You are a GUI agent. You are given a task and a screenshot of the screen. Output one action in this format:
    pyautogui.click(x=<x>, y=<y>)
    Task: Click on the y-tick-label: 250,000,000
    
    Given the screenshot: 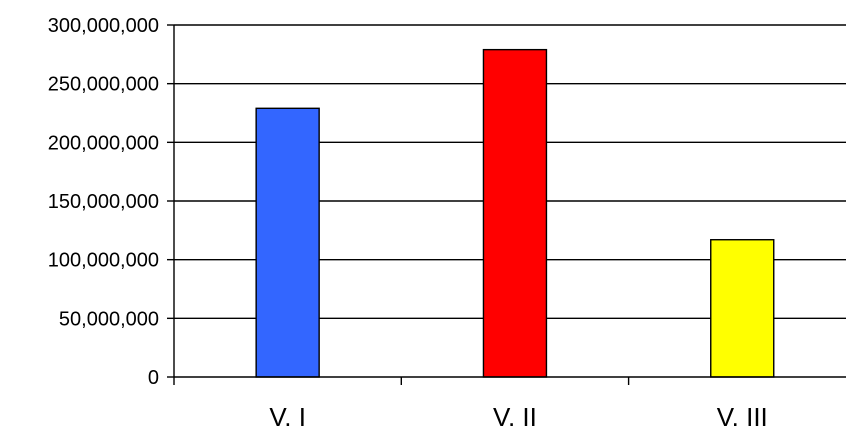 What is the action you would take?
    pyautogui.click(x=103, y=85)
    